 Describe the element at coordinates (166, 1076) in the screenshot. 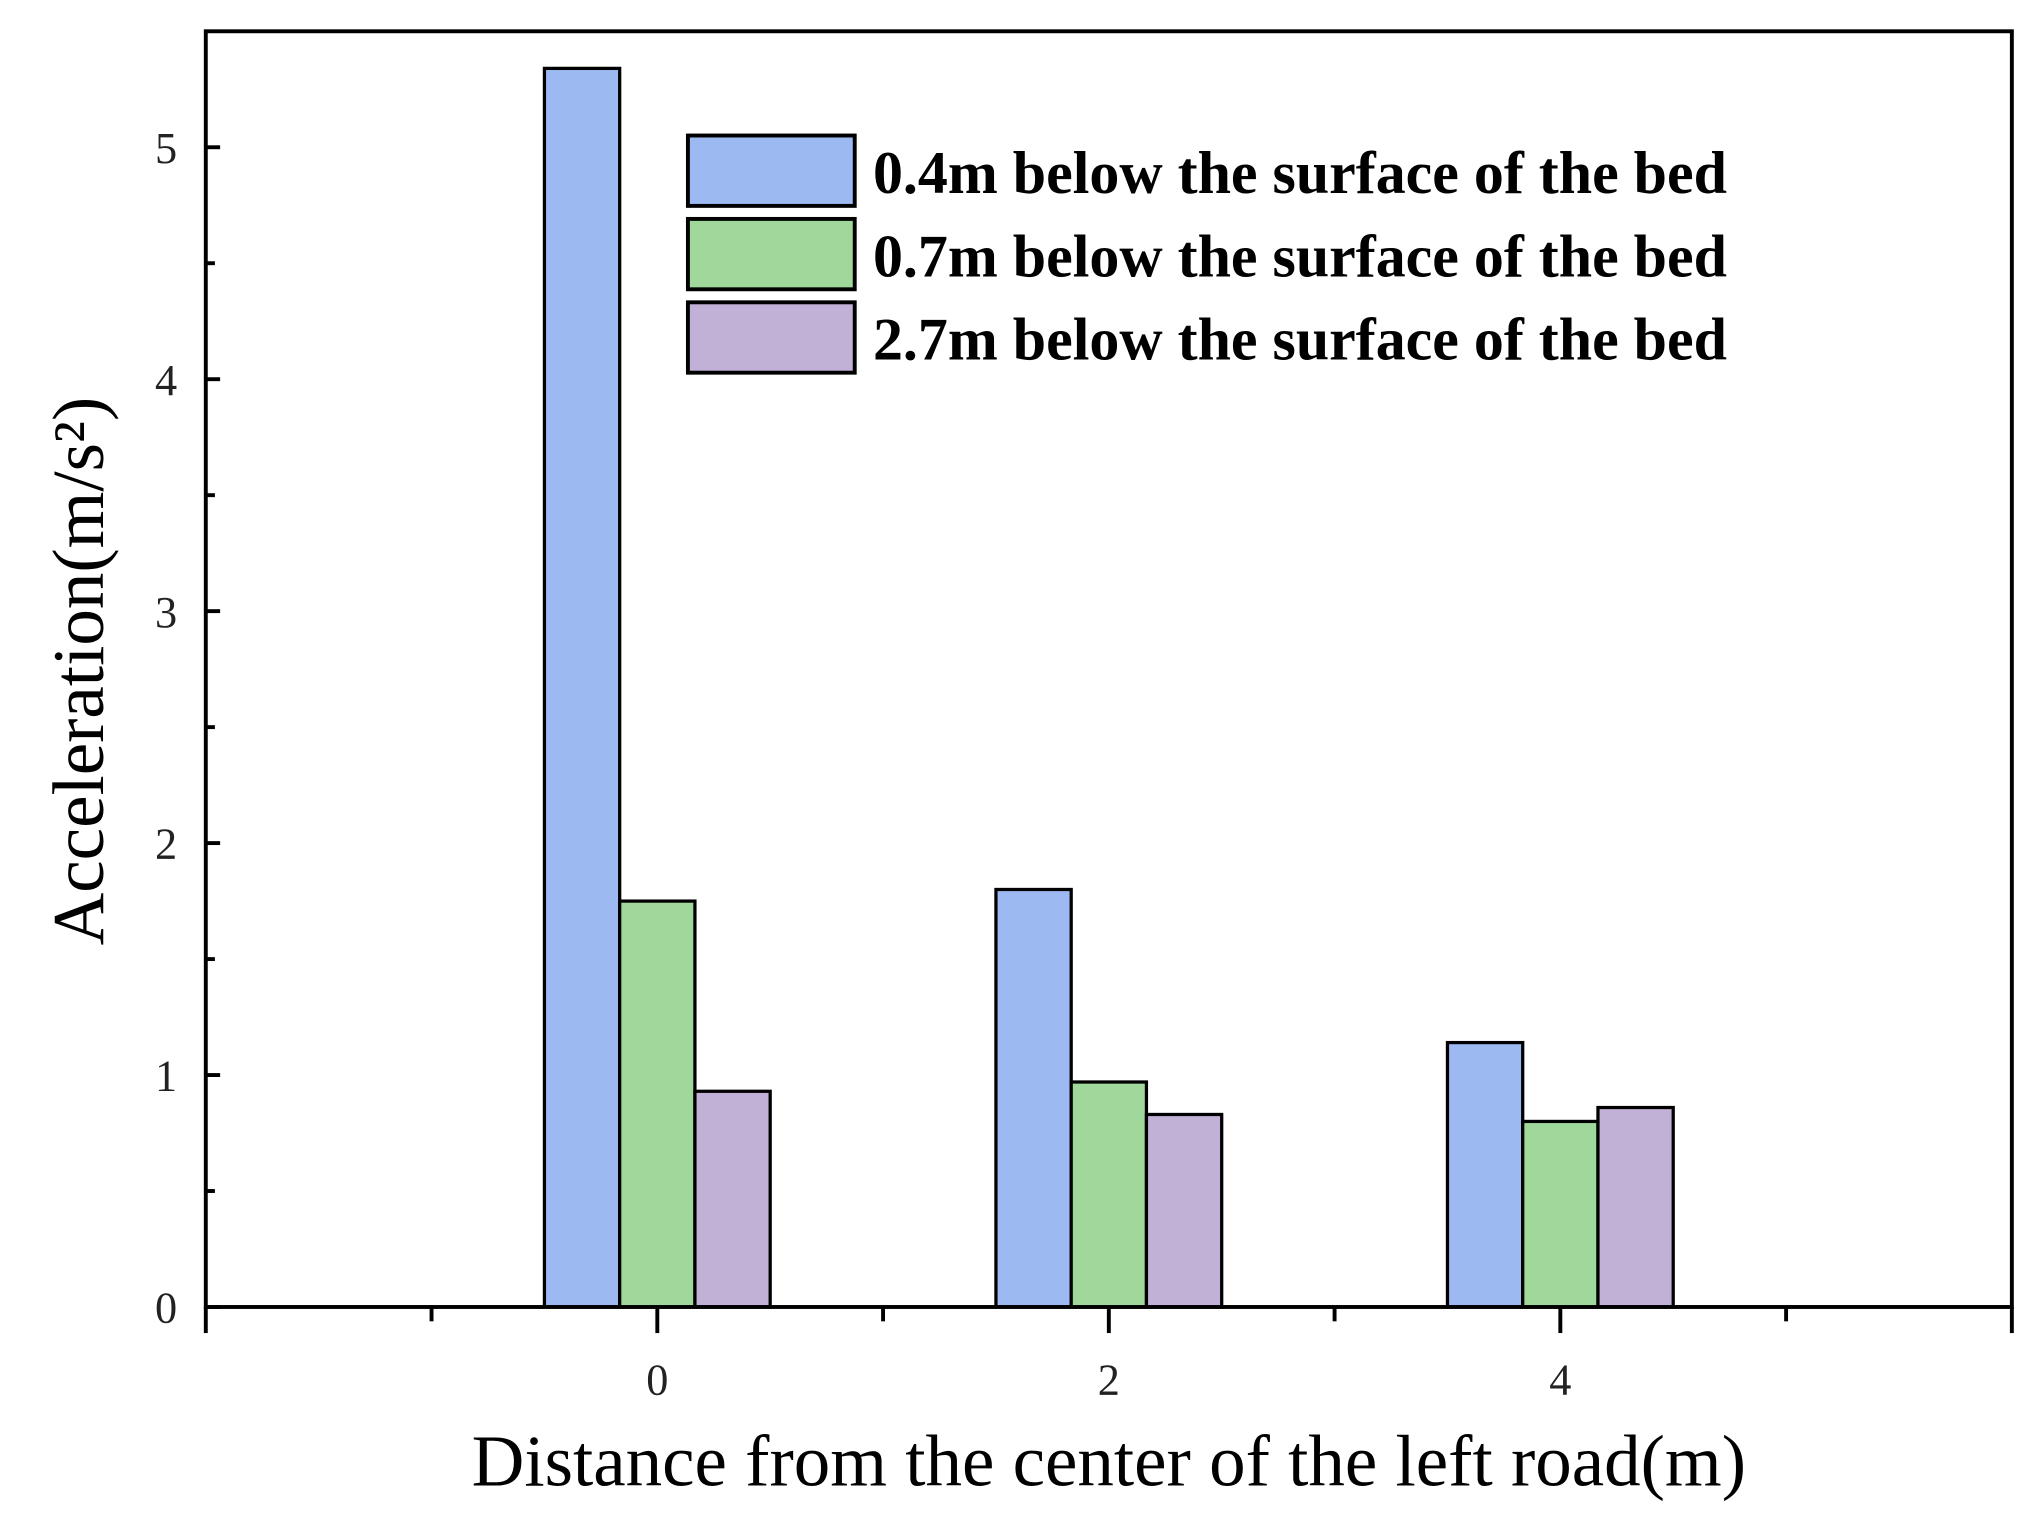

I see `y-tick-label: 1` at that location.